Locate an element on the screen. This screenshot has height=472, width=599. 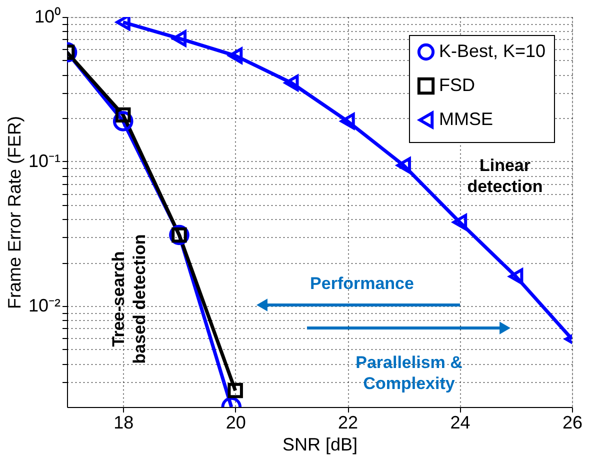
x-tick-label: 26 is located at coordinates (572, 422).